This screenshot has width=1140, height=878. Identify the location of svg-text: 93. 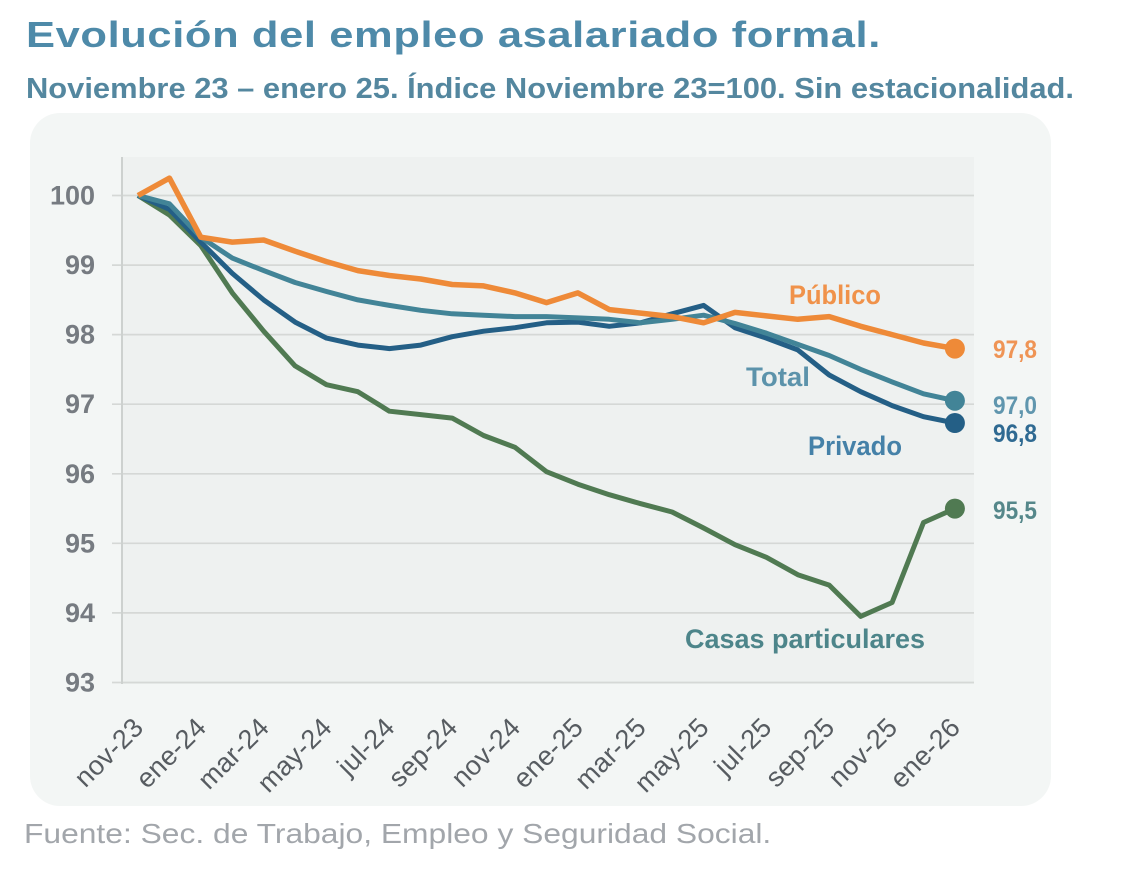
(80, 683).